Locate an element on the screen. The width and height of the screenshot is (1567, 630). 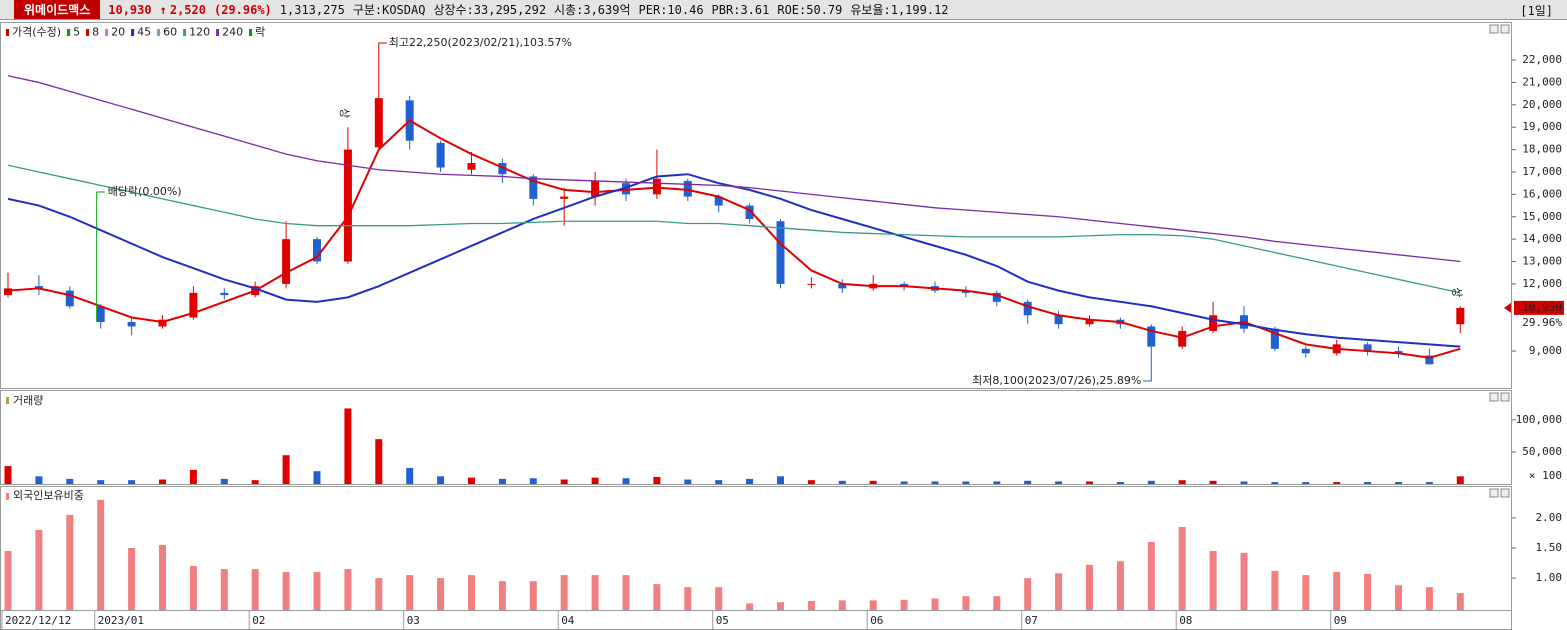
price-pointer is located at coordinates (1507, 307).